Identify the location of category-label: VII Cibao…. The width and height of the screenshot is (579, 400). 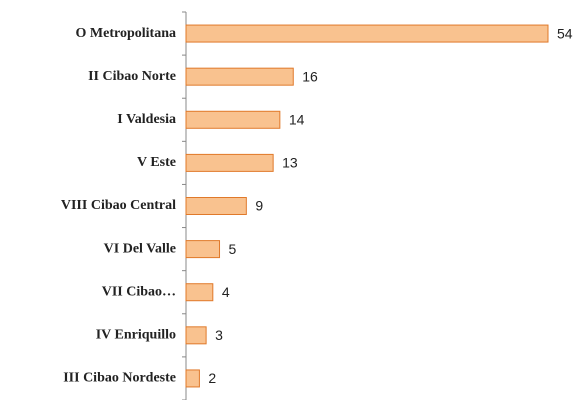
(139, 291).